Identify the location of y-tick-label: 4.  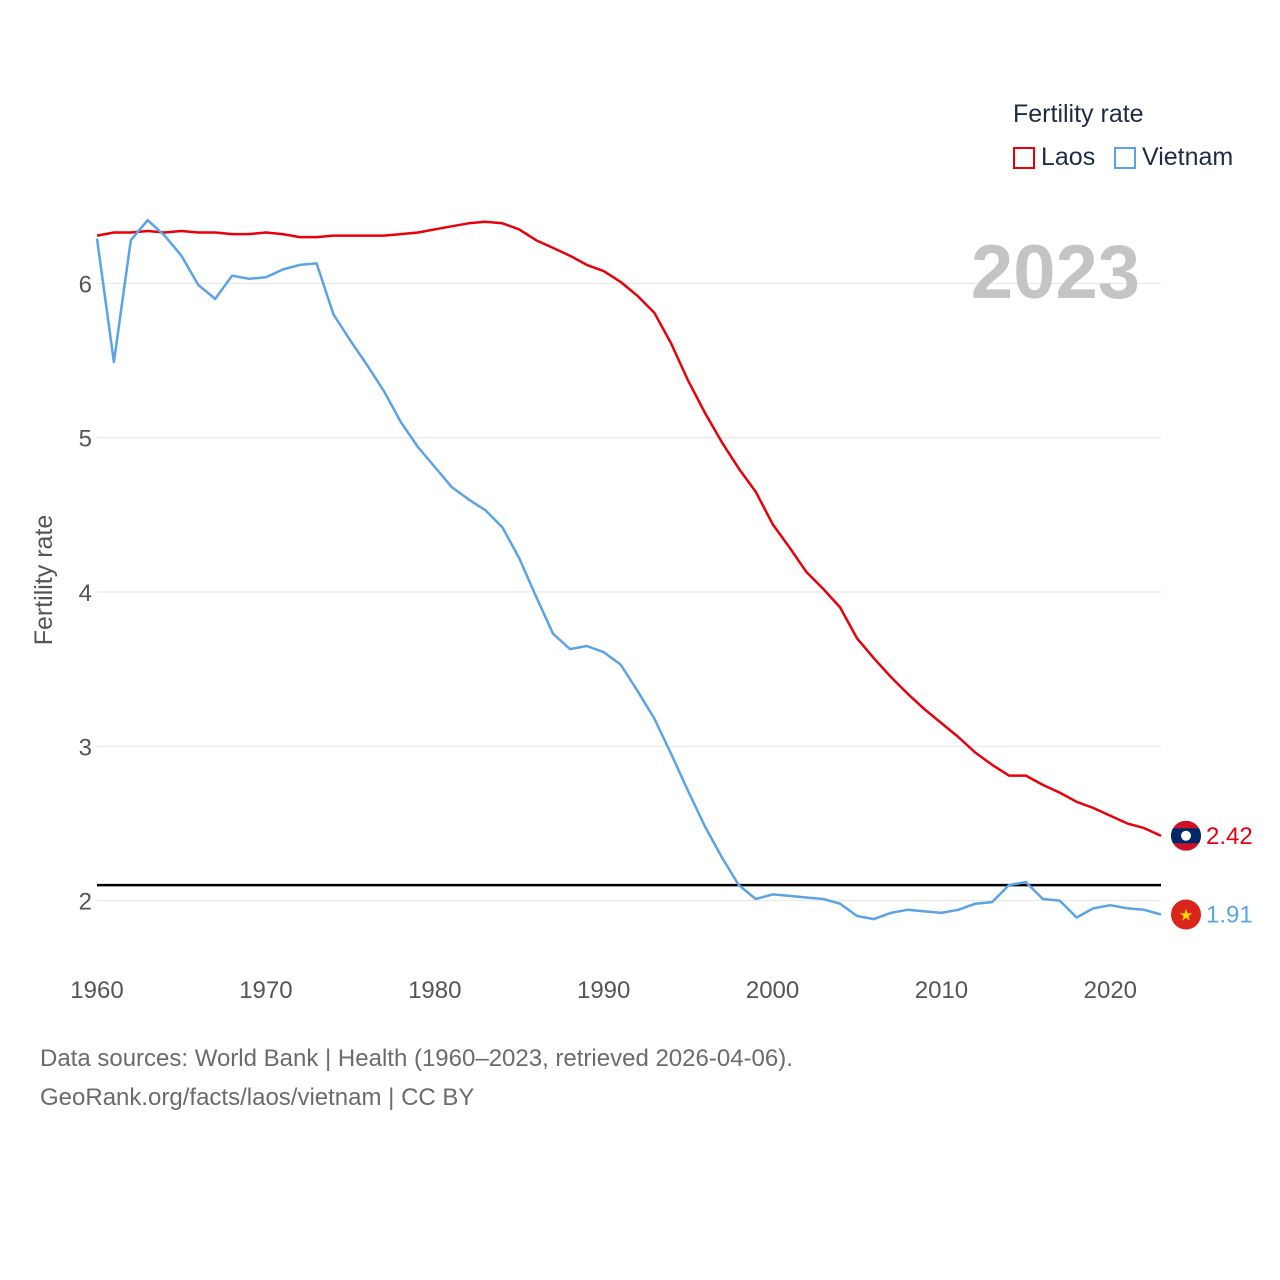
(85, 593).